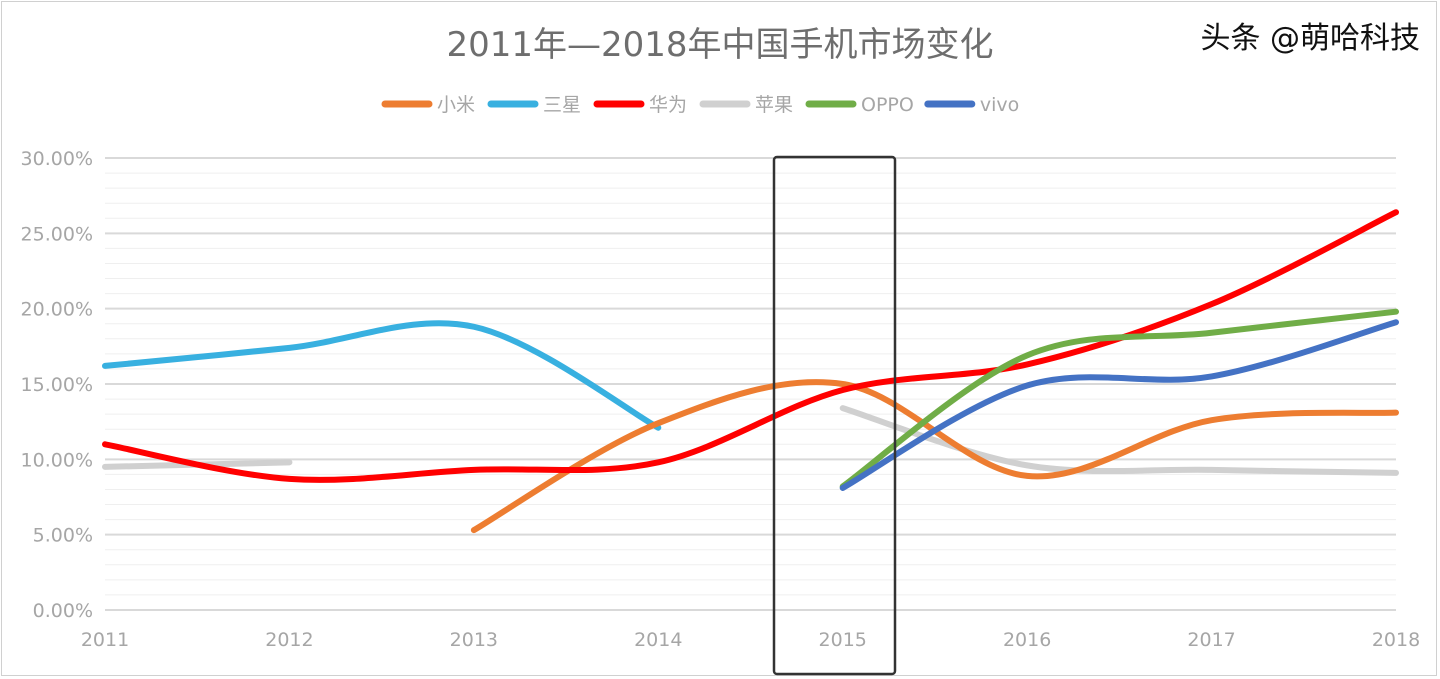  What do you see at coordinates (105, 640) in the screenshot?
I see `x-tick-label: 2011` at bounding box center [105, 640].